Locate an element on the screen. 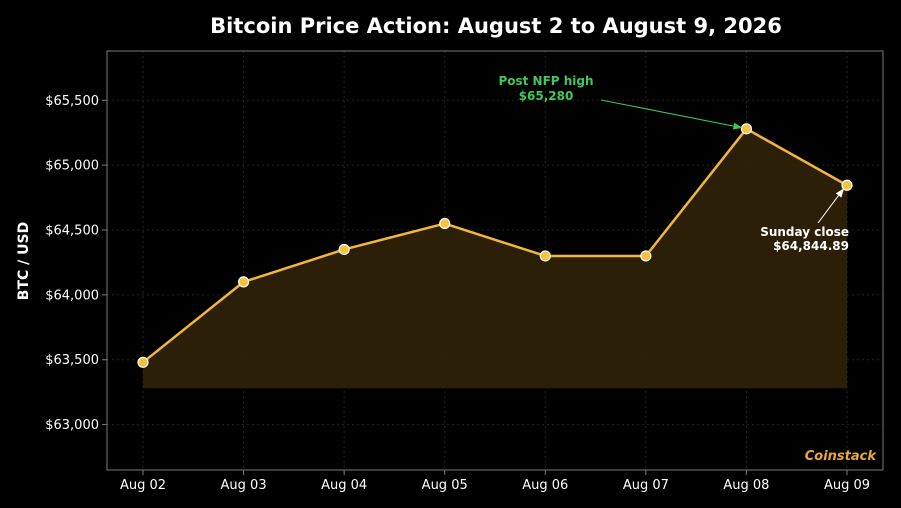 This screenshot has height=508, width=901. x-tick-label: Aug 06 is located at coordinates (545, 485).